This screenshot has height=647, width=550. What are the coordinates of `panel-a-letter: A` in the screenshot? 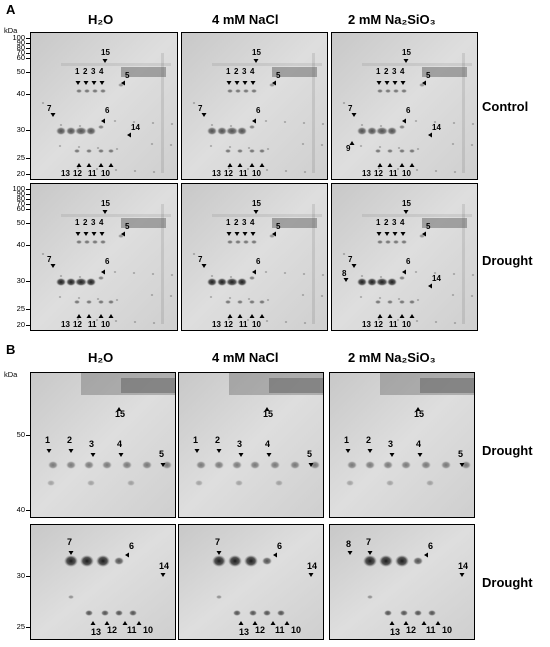 It's located at (10, 9).